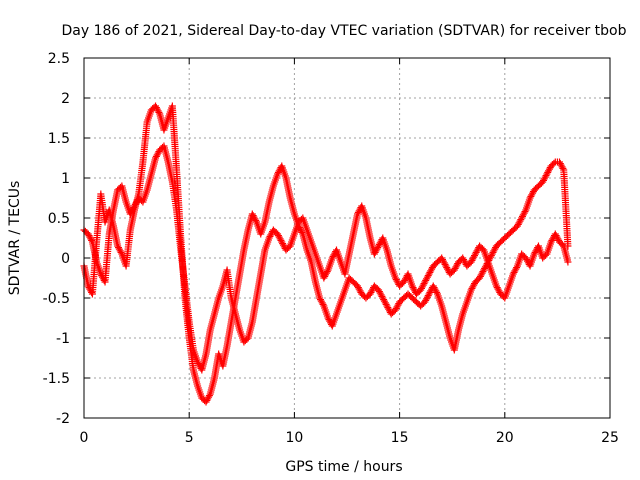 Image resolution: width=640 pixels, height=480 pixels. I want to click on x-tick-label: 20, so click(505, 438).